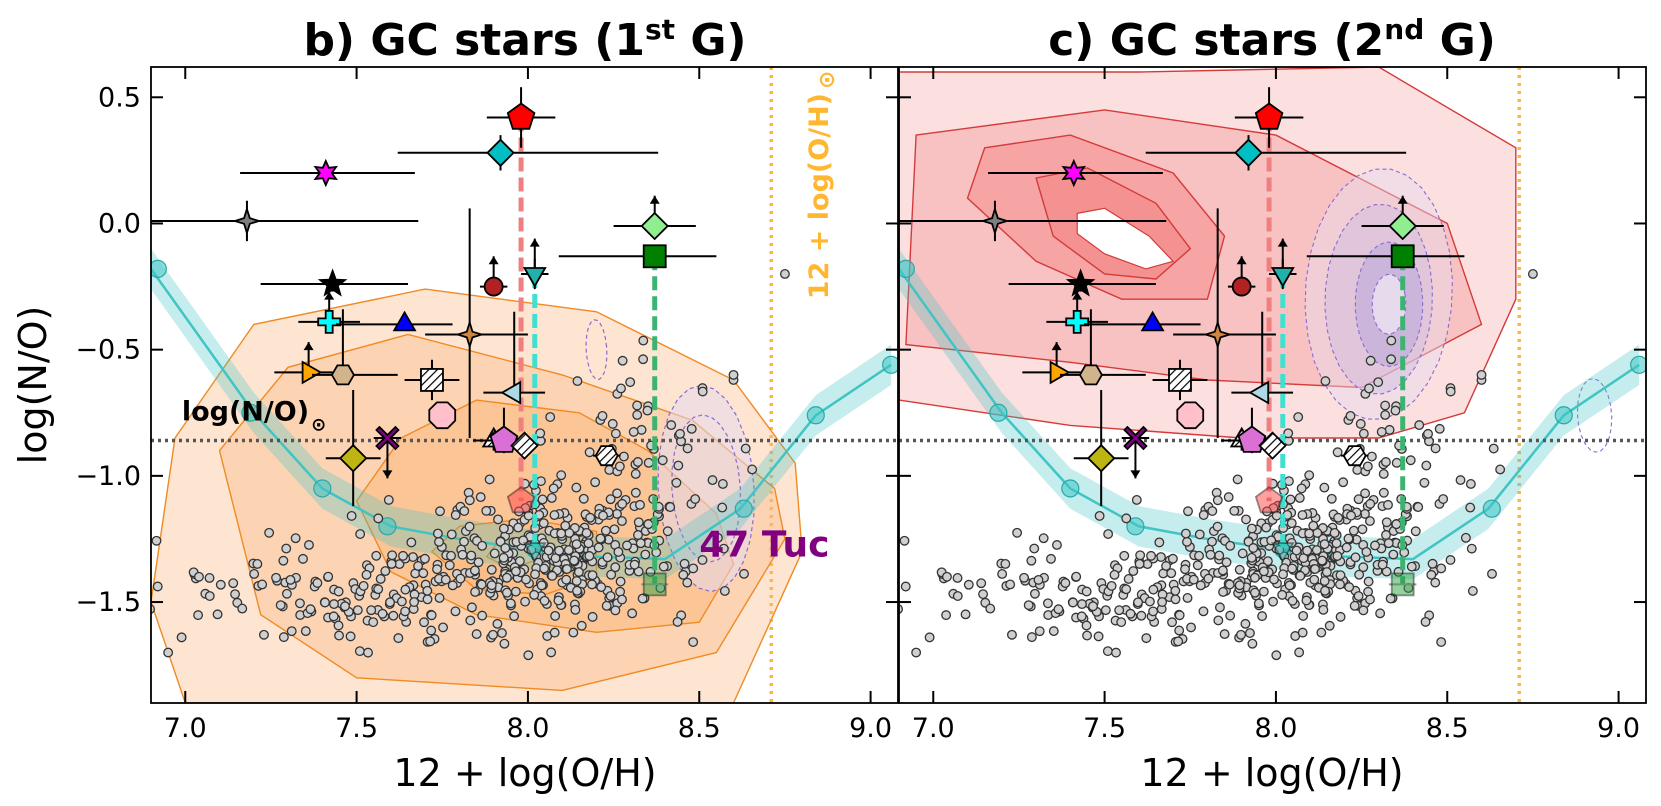  Describe the element at coordinates (1080, 282) in the screenshot. I see `galaxy-marker-star5-black` at that location.